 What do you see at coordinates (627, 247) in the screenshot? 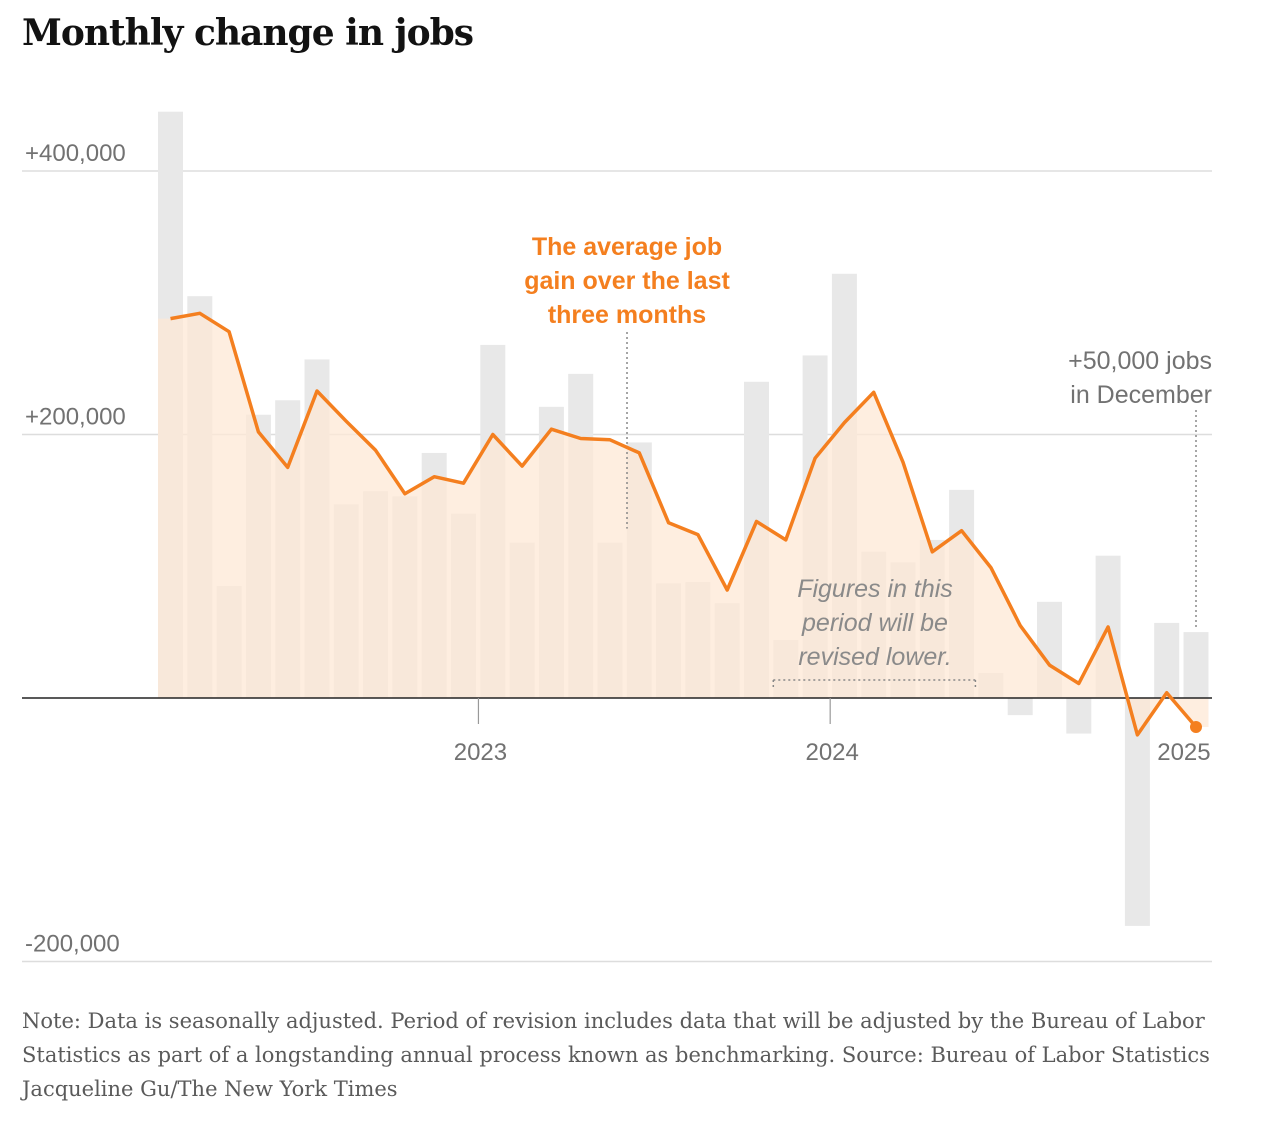
I see `average-annotation: The average job` at bounding box center [627, 247].